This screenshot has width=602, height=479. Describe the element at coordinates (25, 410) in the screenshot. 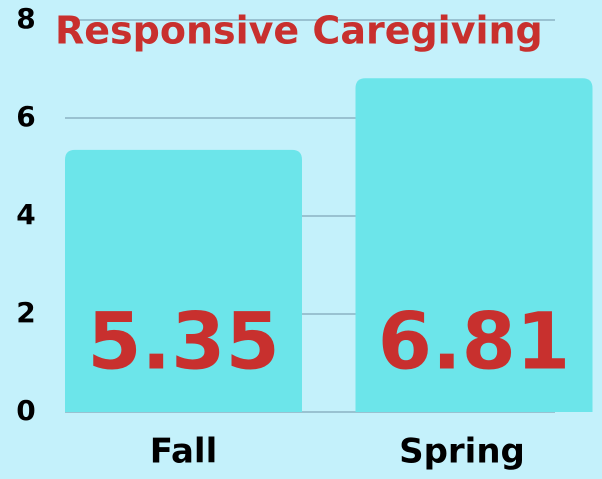

I see `y-tick-label: 0` at that location.